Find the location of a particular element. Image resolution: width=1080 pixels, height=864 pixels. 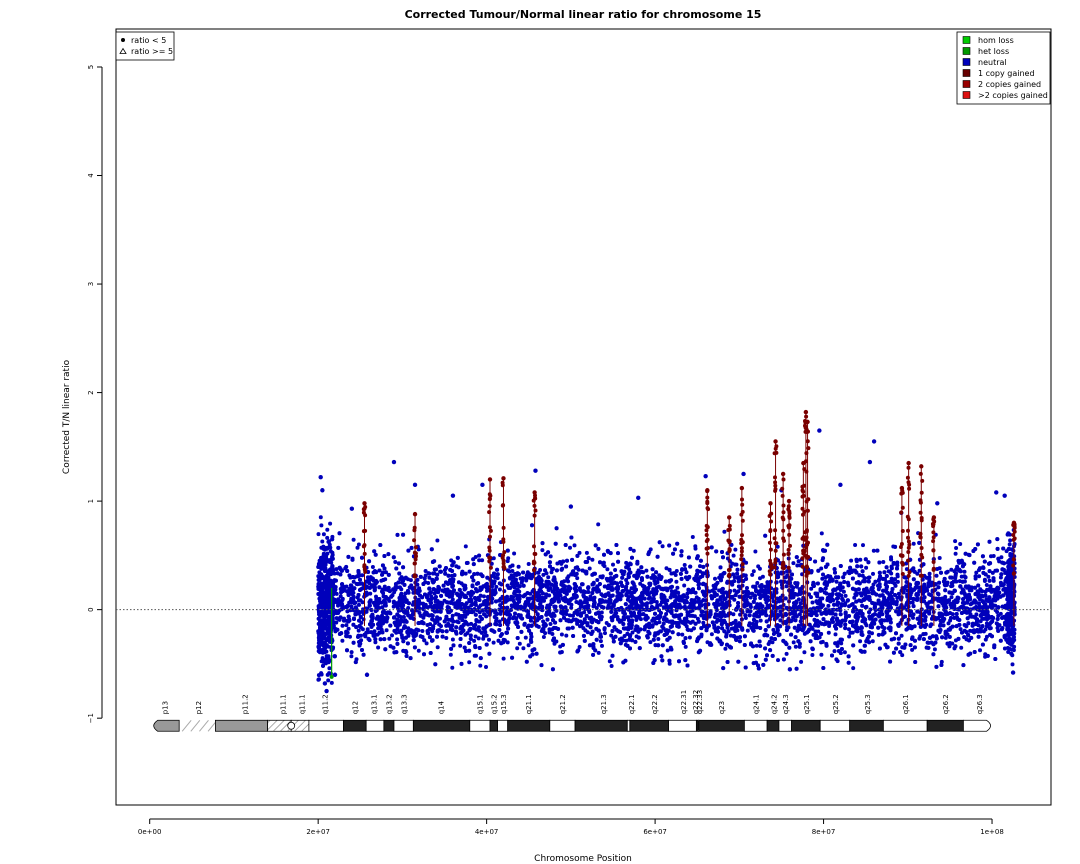

band-label: q26.2 is located at coordinates (946, 704).